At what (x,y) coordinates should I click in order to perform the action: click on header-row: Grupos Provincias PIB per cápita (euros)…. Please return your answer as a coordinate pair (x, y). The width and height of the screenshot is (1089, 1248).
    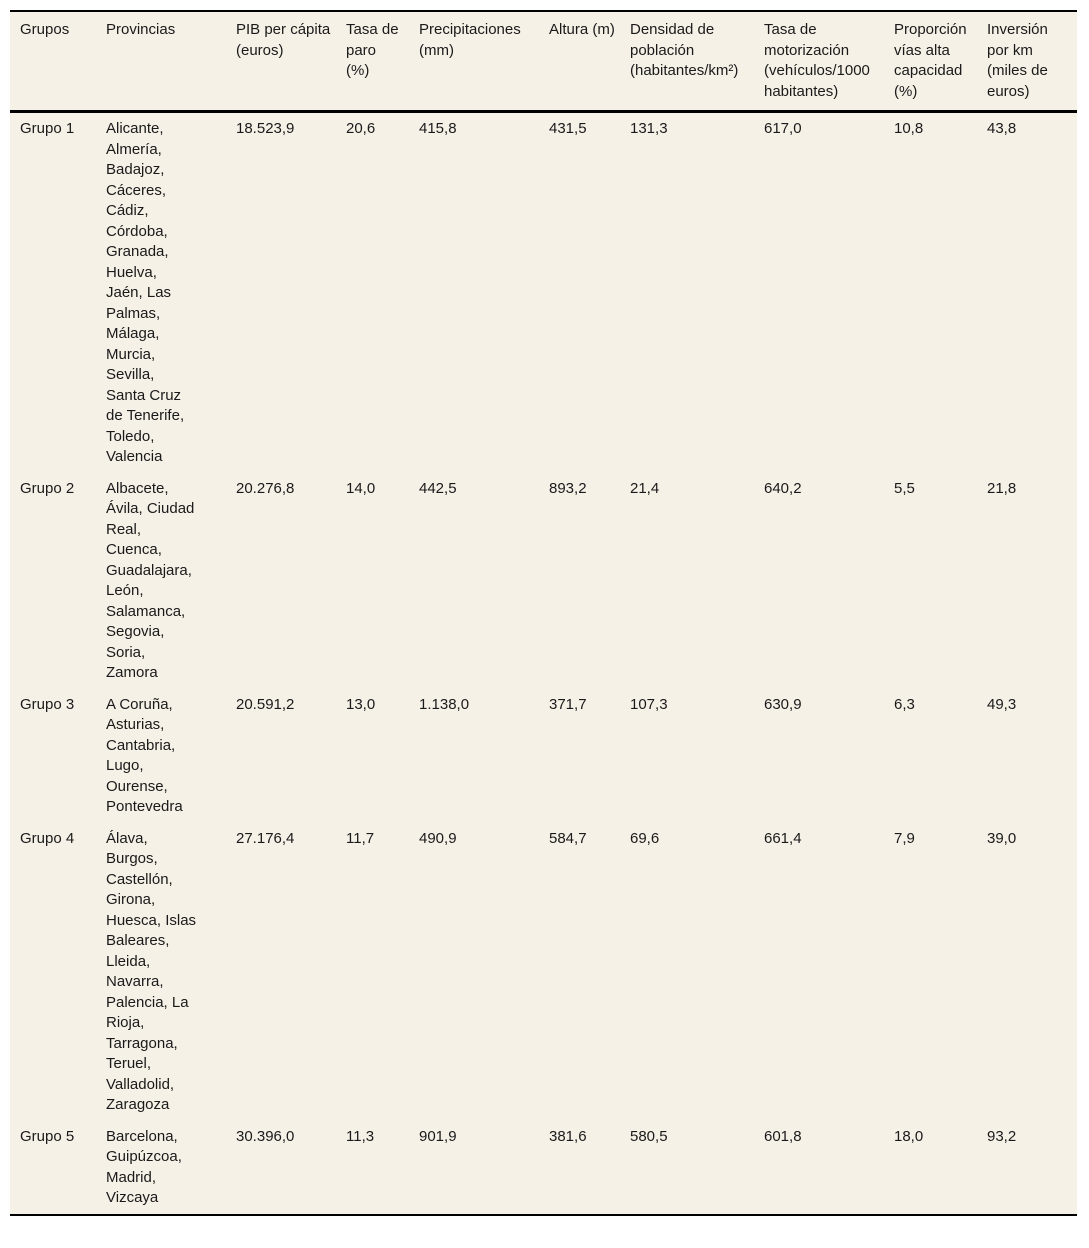
    Looking at the image, I should click on (543, 62).